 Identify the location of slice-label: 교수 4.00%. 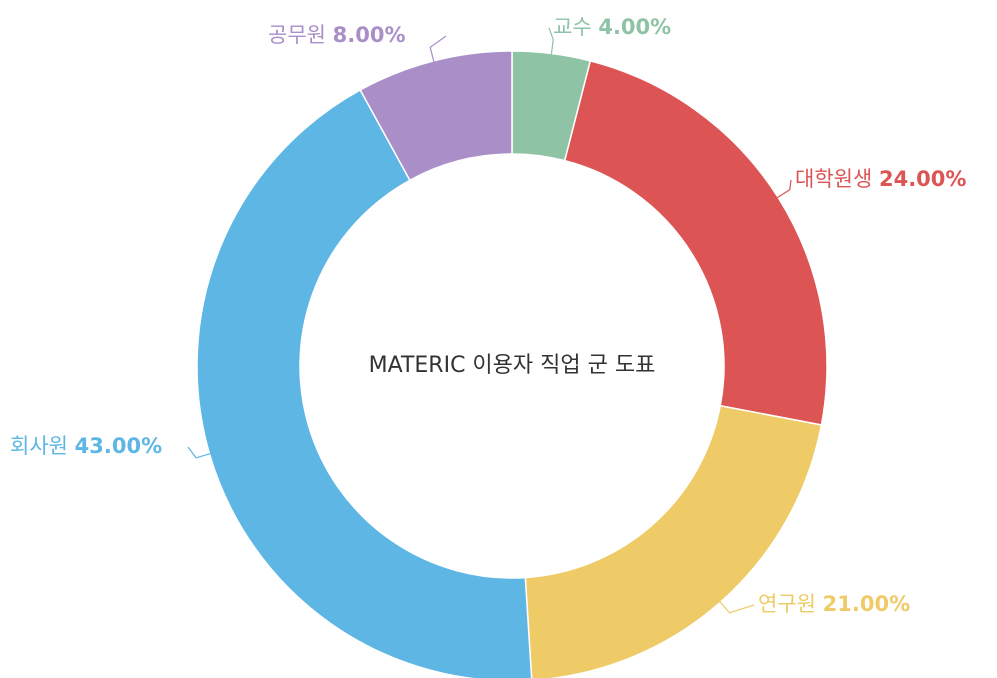
(612, 27).